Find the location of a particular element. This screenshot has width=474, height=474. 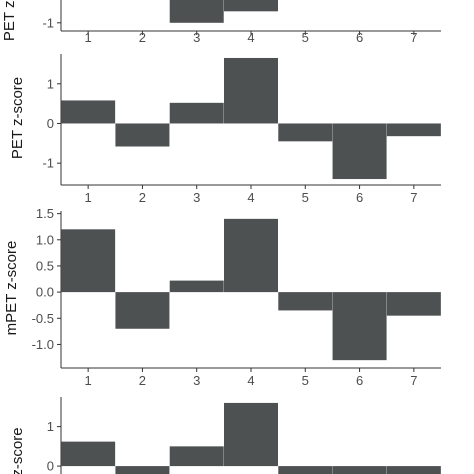

y-tick-label: -0.5 is located at coordinates (43, 318).